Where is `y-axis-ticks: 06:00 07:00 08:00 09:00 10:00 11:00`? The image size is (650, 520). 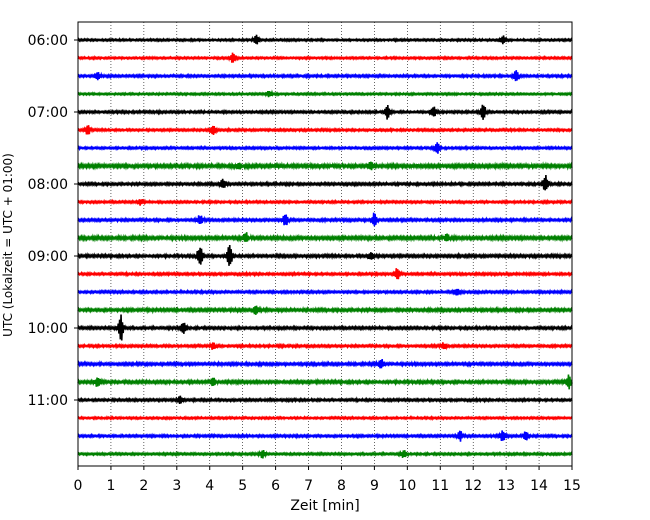 y-axis-ticks: 06:00 07:00 08:00 09:00 10:00 11:00 is located at coordinates (53, 221).